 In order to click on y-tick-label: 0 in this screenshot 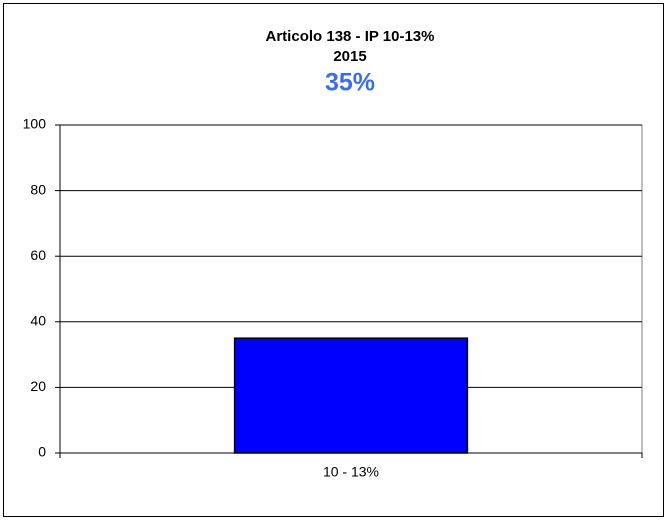, I will do `click(42, 452)`.